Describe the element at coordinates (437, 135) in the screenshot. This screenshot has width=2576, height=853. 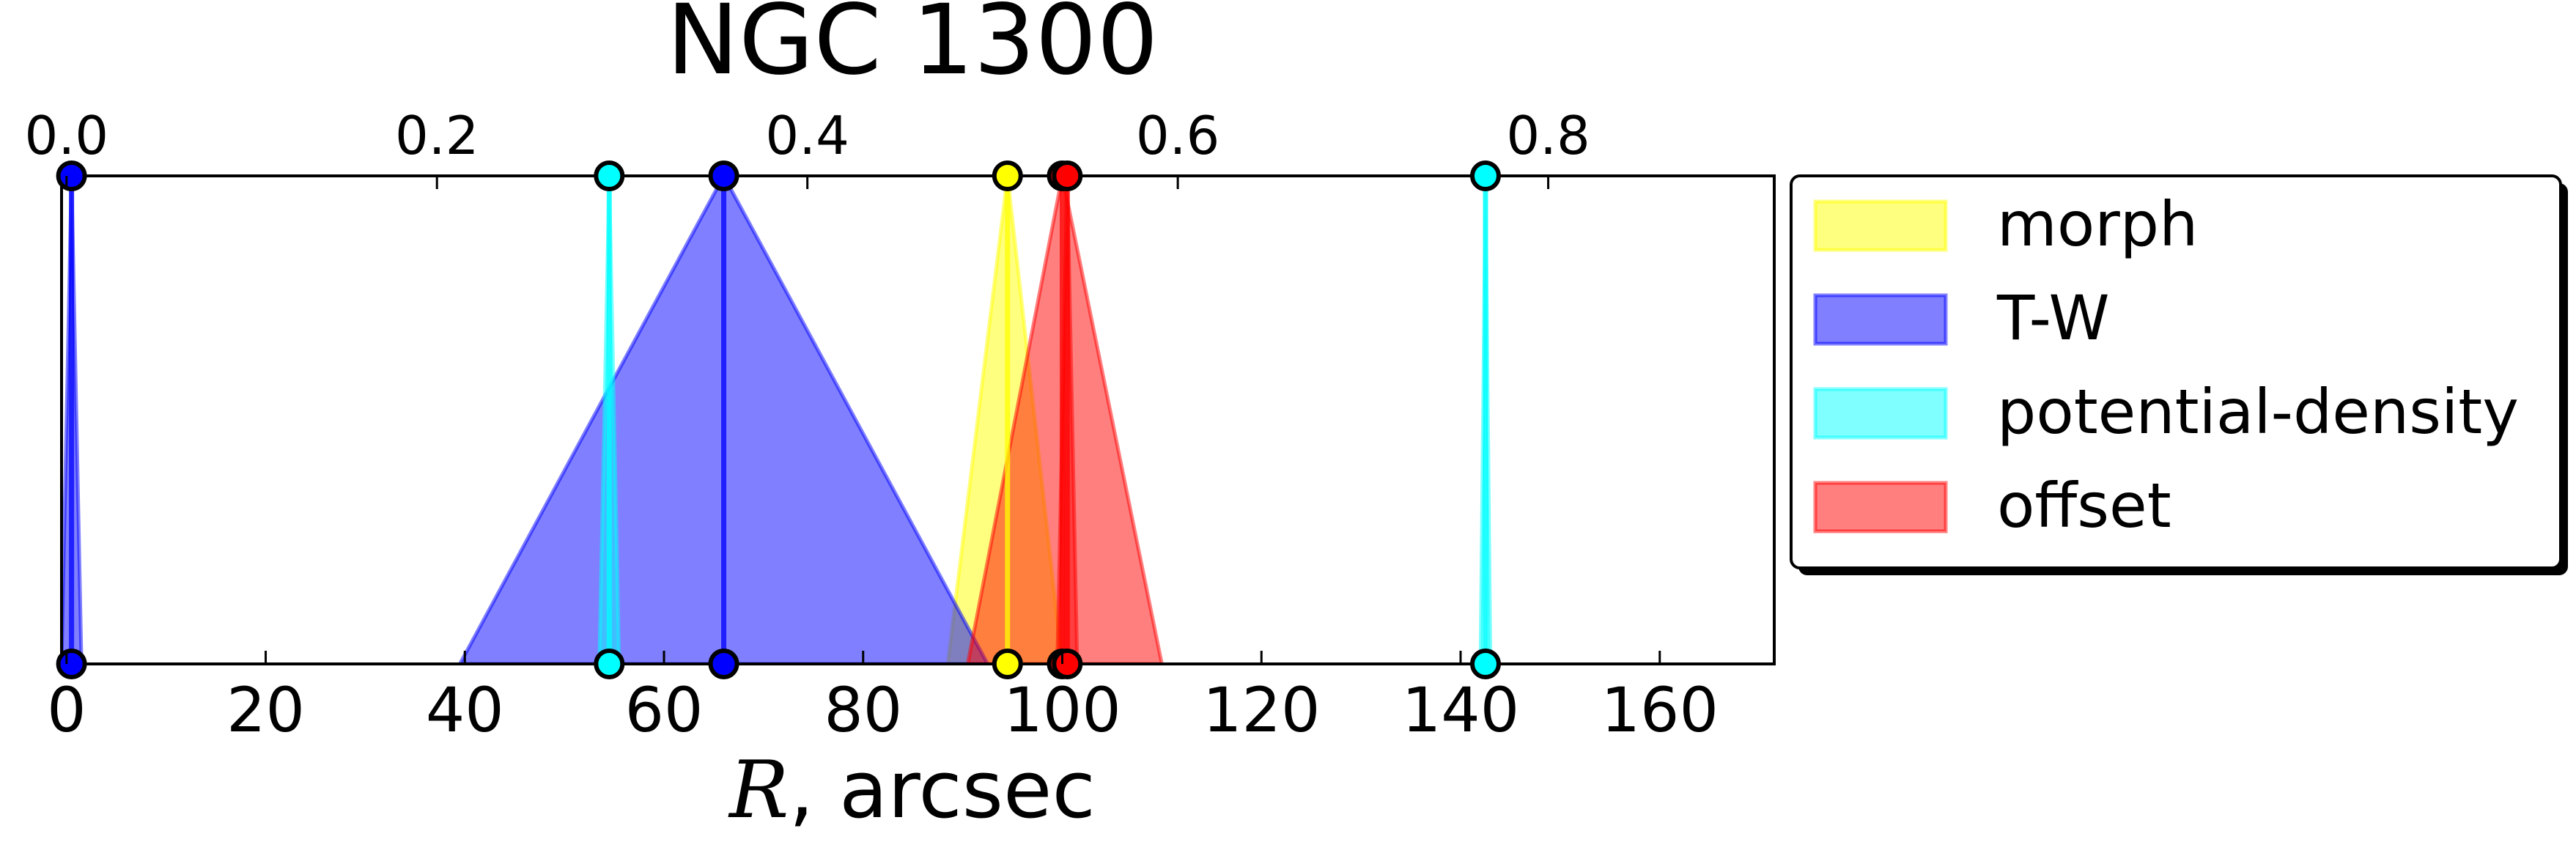
I see `top-tick-label-1: 0.2` at that location.